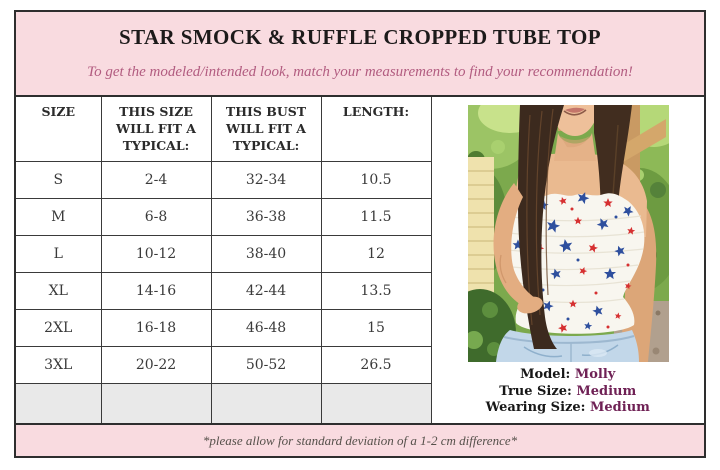 This screenshot has height=470, width=720. What do you see at coordinates (59, 179) in the screenshot?
I see `size-cell: S` at bounding box center [59, 179].